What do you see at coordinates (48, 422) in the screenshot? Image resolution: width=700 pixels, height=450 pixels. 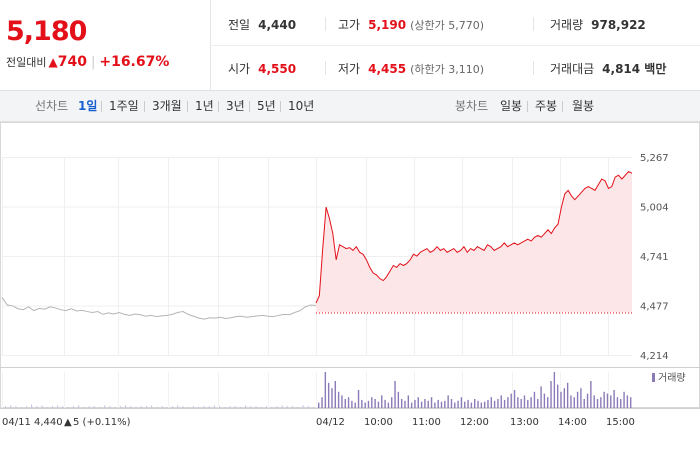 I see `prev-day-close: 4,440` at bounding box center [48, 422].